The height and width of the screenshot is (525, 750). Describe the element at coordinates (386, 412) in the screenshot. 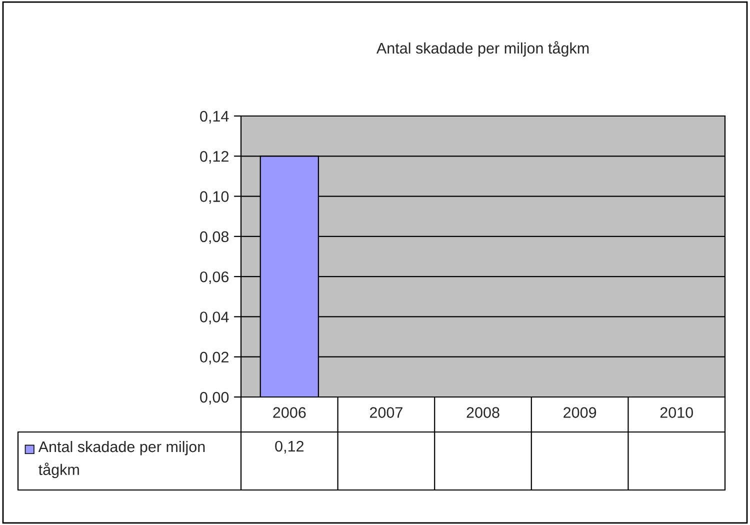

I see `x-tick-label: 2007` at that location.